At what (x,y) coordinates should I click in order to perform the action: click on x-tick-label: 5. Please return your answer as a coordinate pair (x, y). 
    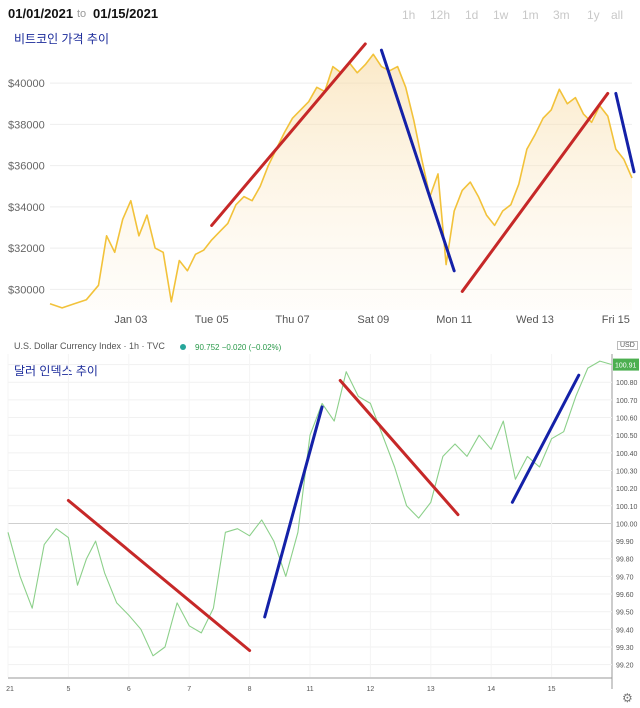
    Looking at the image, I should click on (68, 689).